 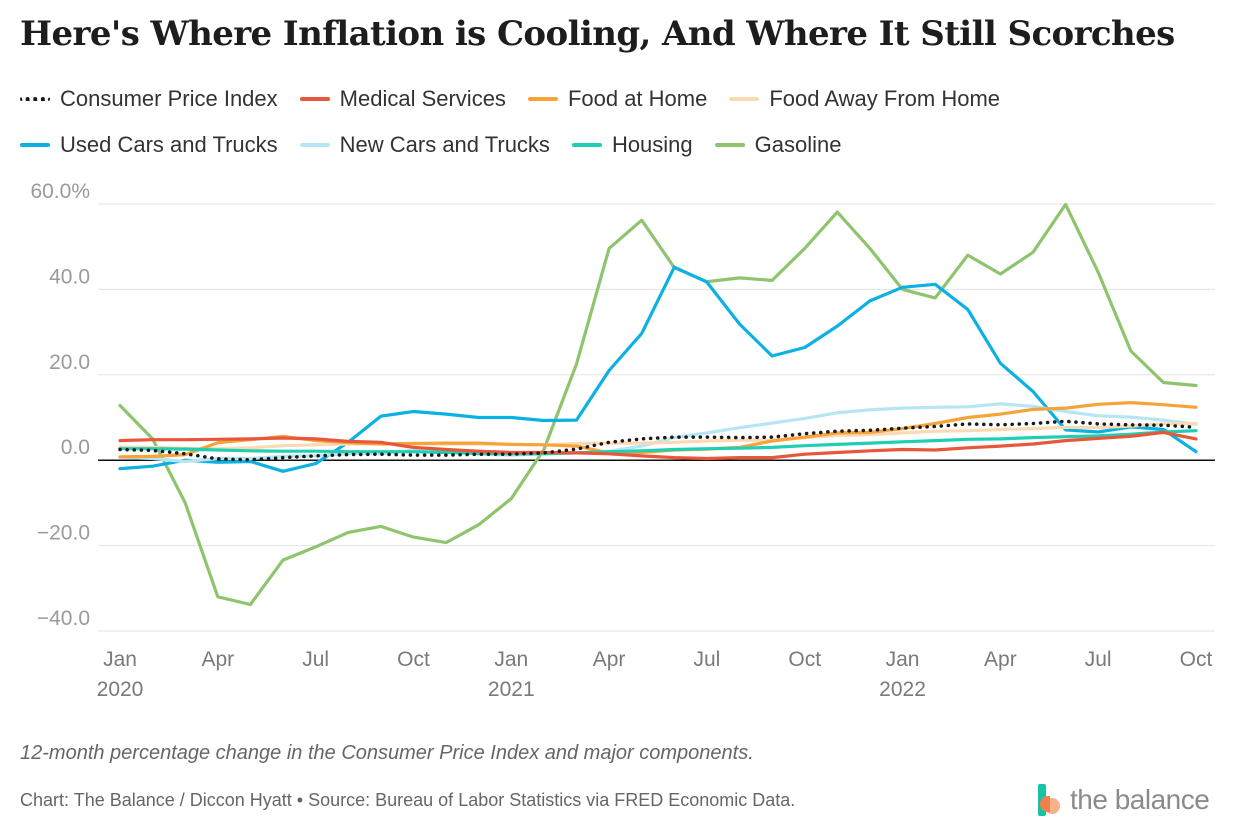 What do you see at coordinates (542, 99) in the screenshot?
I see `legend-swatch-food-at-home` at bounding box center [542, 99].